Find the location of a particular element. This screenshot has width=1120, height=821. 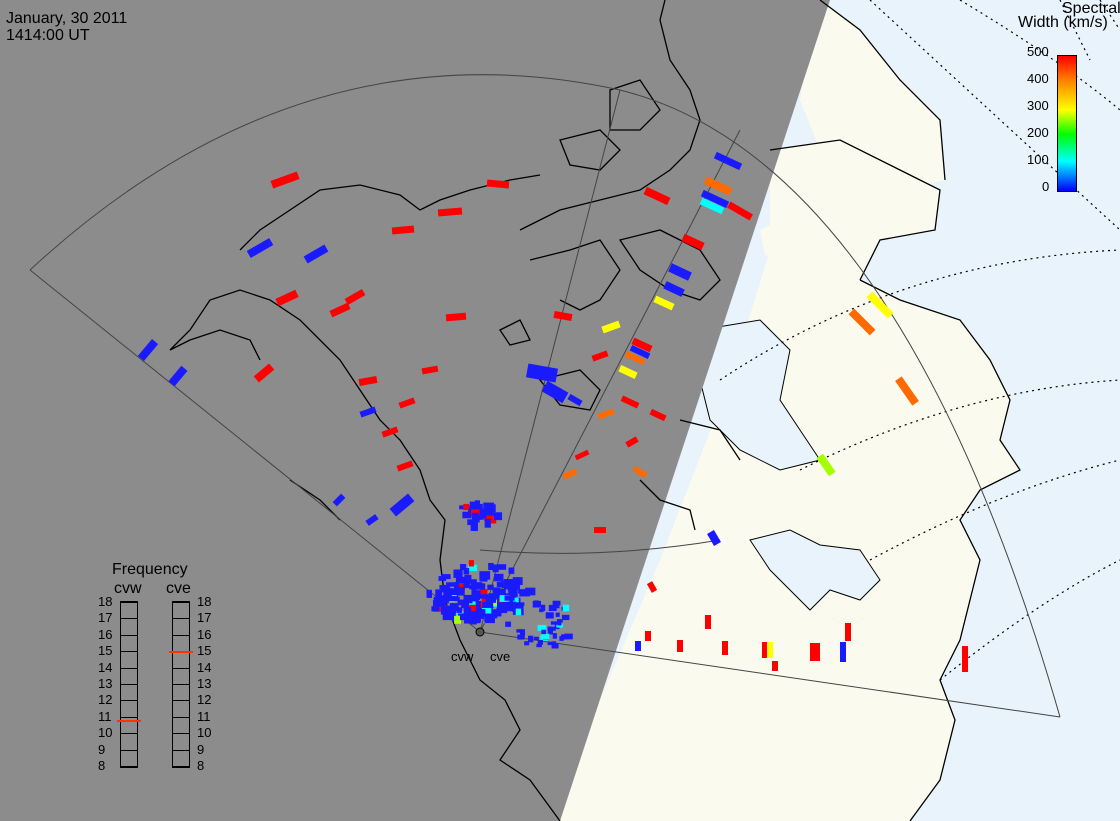

colorbar-tick-200: 200 is located at coordinates (1038, 132).